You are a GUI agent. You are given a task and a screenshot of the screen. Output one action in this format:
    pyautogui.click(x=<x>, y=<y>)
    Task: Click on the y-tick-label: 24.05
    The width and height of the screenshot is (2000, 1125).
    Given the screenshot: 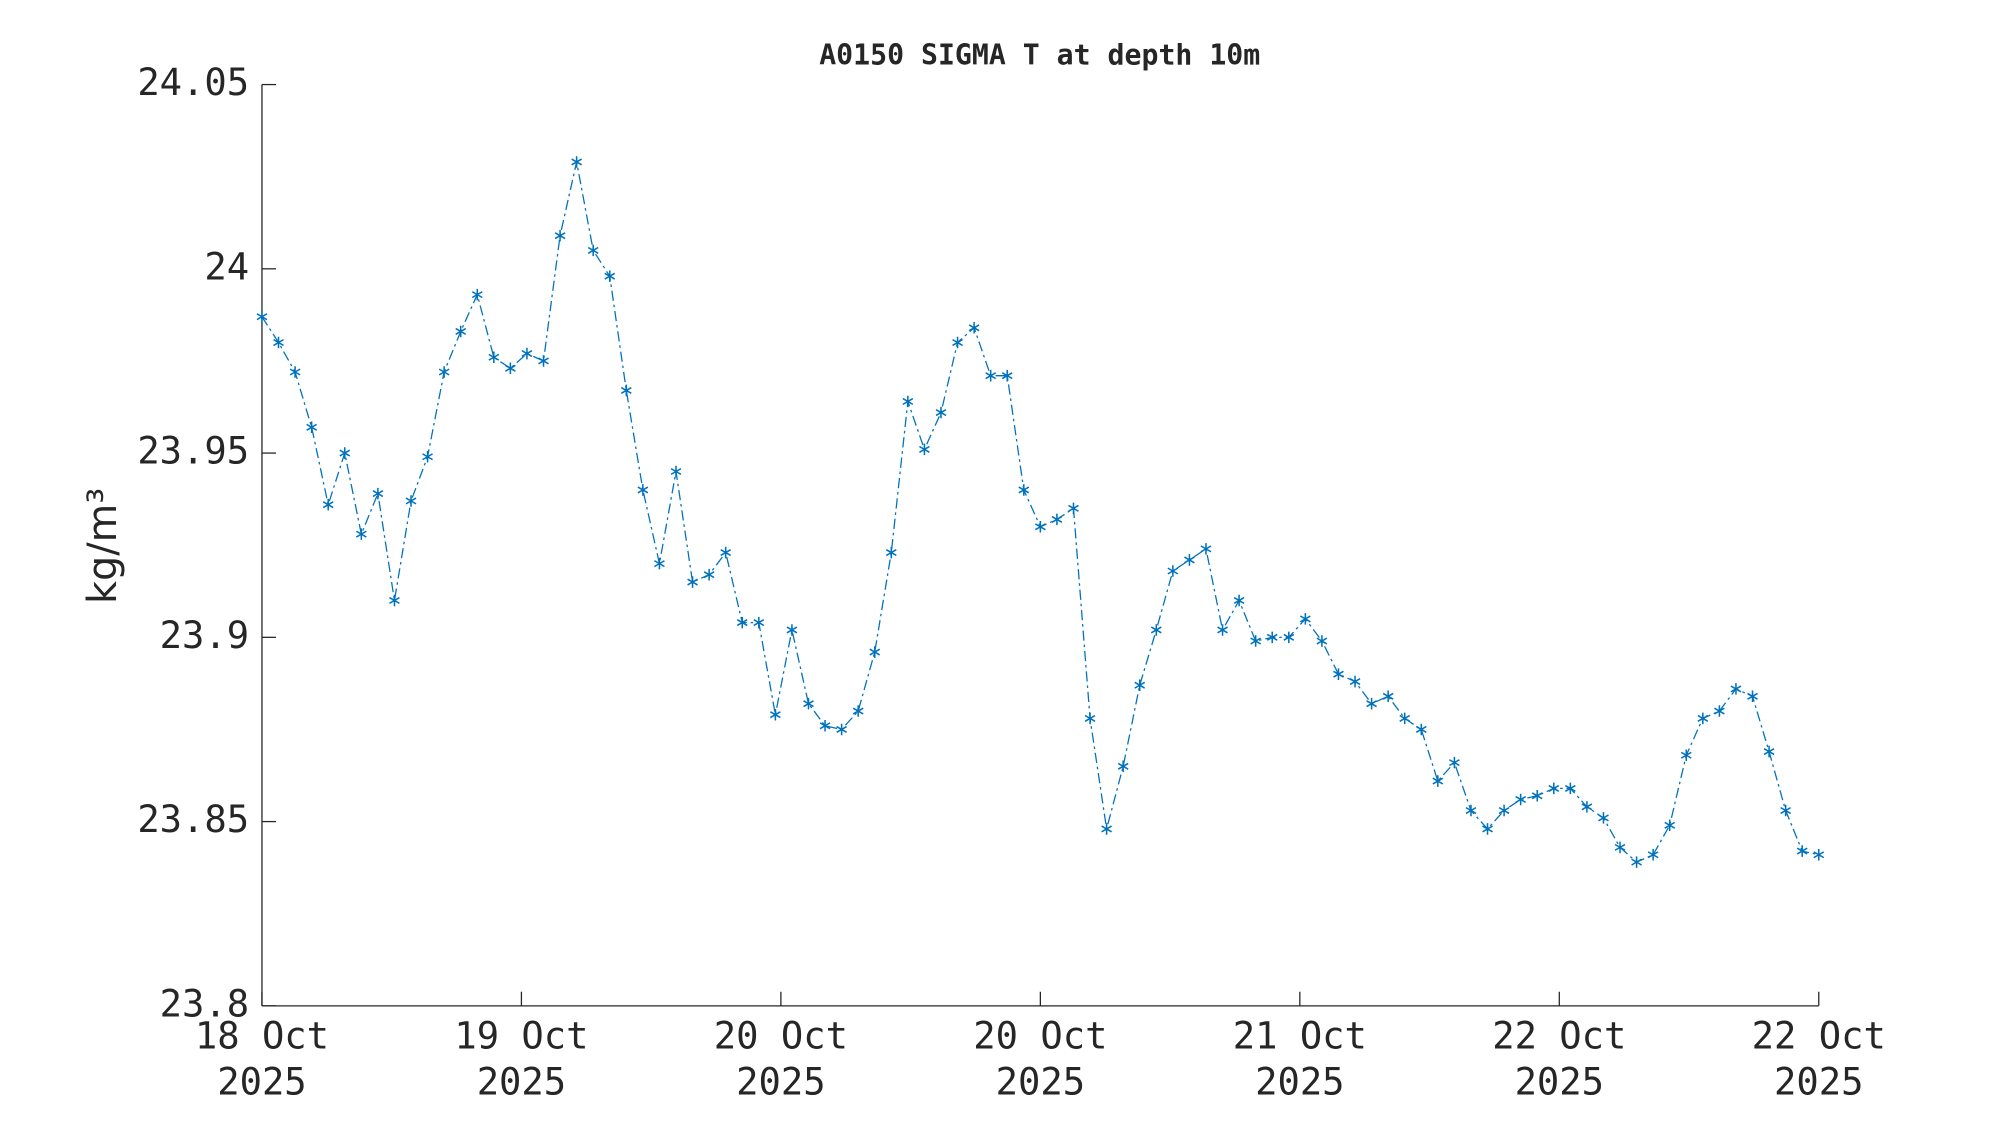 What is the action you would take?
    pyautogui.click(x=193, y=82)
    